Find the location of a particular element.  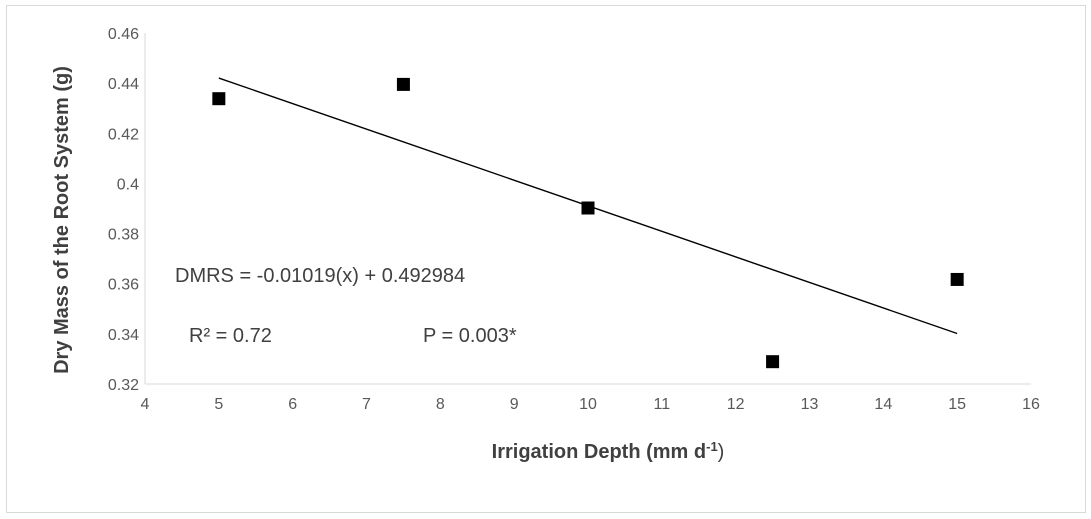

p-value-annotation: P = 0.003* is located at coordinates (470, 336).